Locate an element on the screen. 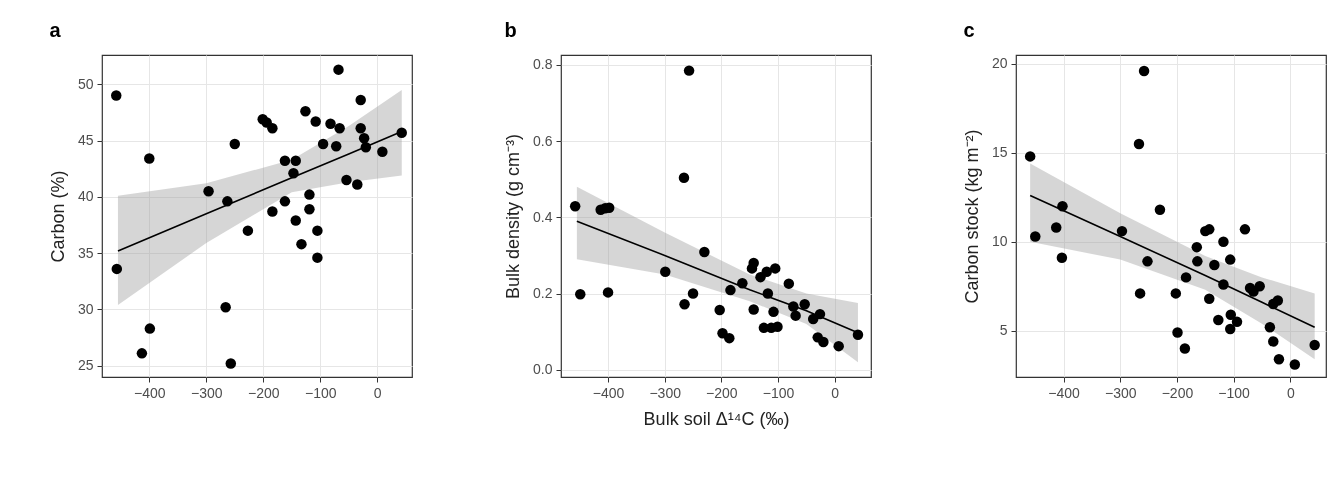 The width and height of the screenshot is (1336, 477). chart-title: b is located at coordinates (510, 30).